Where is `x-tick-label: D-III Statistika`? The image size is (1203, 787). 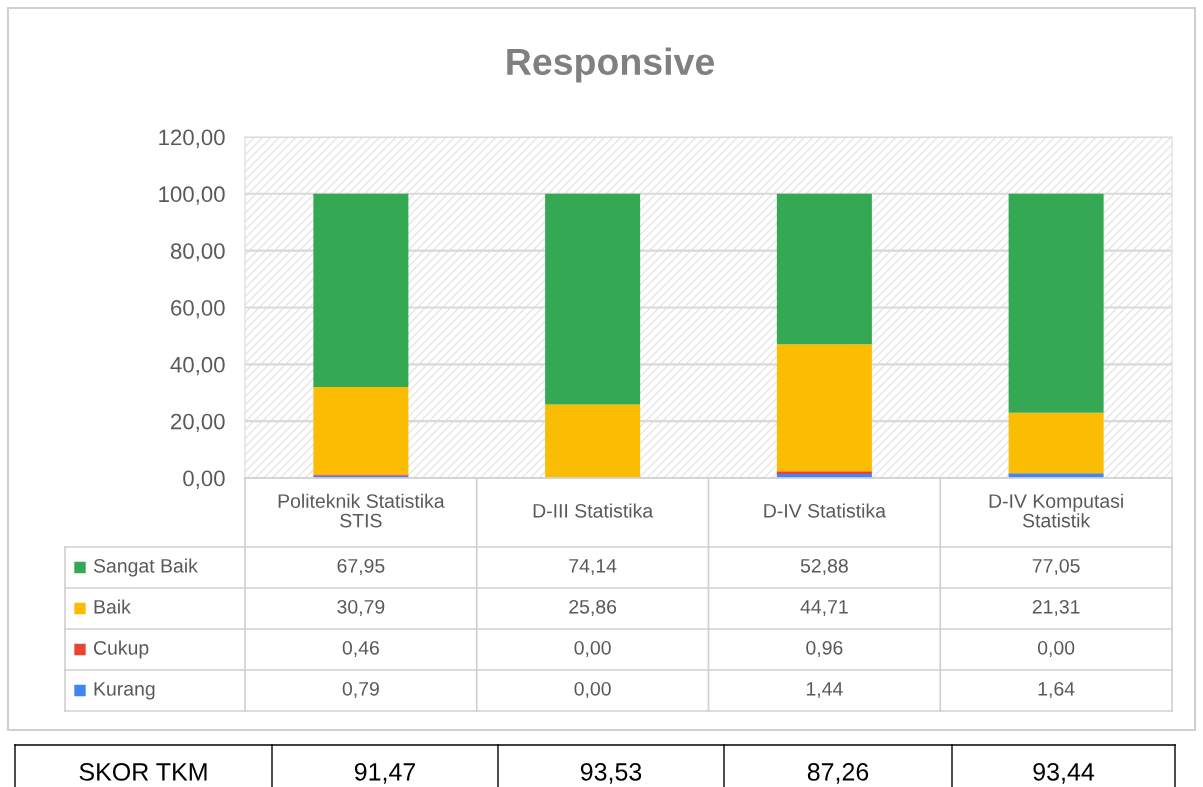
x-tick-label: D-III Statistika is located at coordinates (593, 510).